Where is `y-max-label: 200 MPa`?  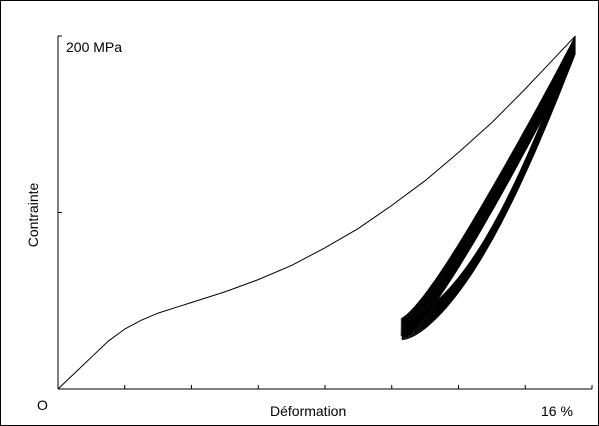
y-max-label: 200 MPa is located at coordinates (94, 47).